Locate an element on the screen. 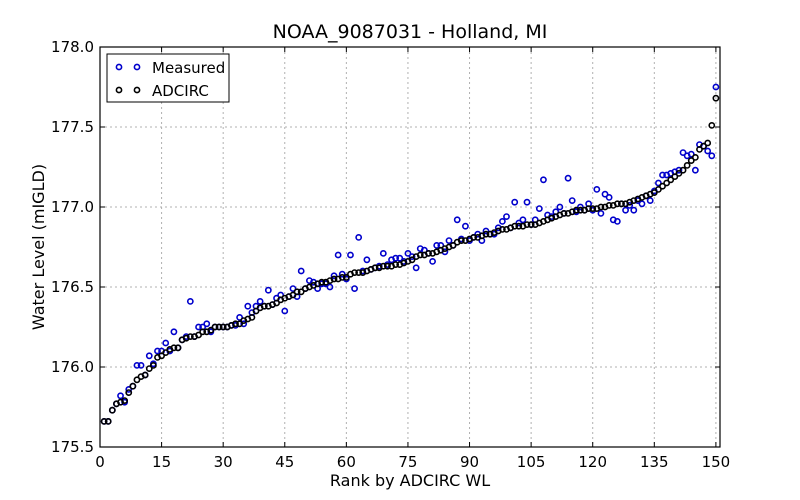 The image size is (800, 500). y-tick-label: 176.0 is located at coordinates (72, 367).